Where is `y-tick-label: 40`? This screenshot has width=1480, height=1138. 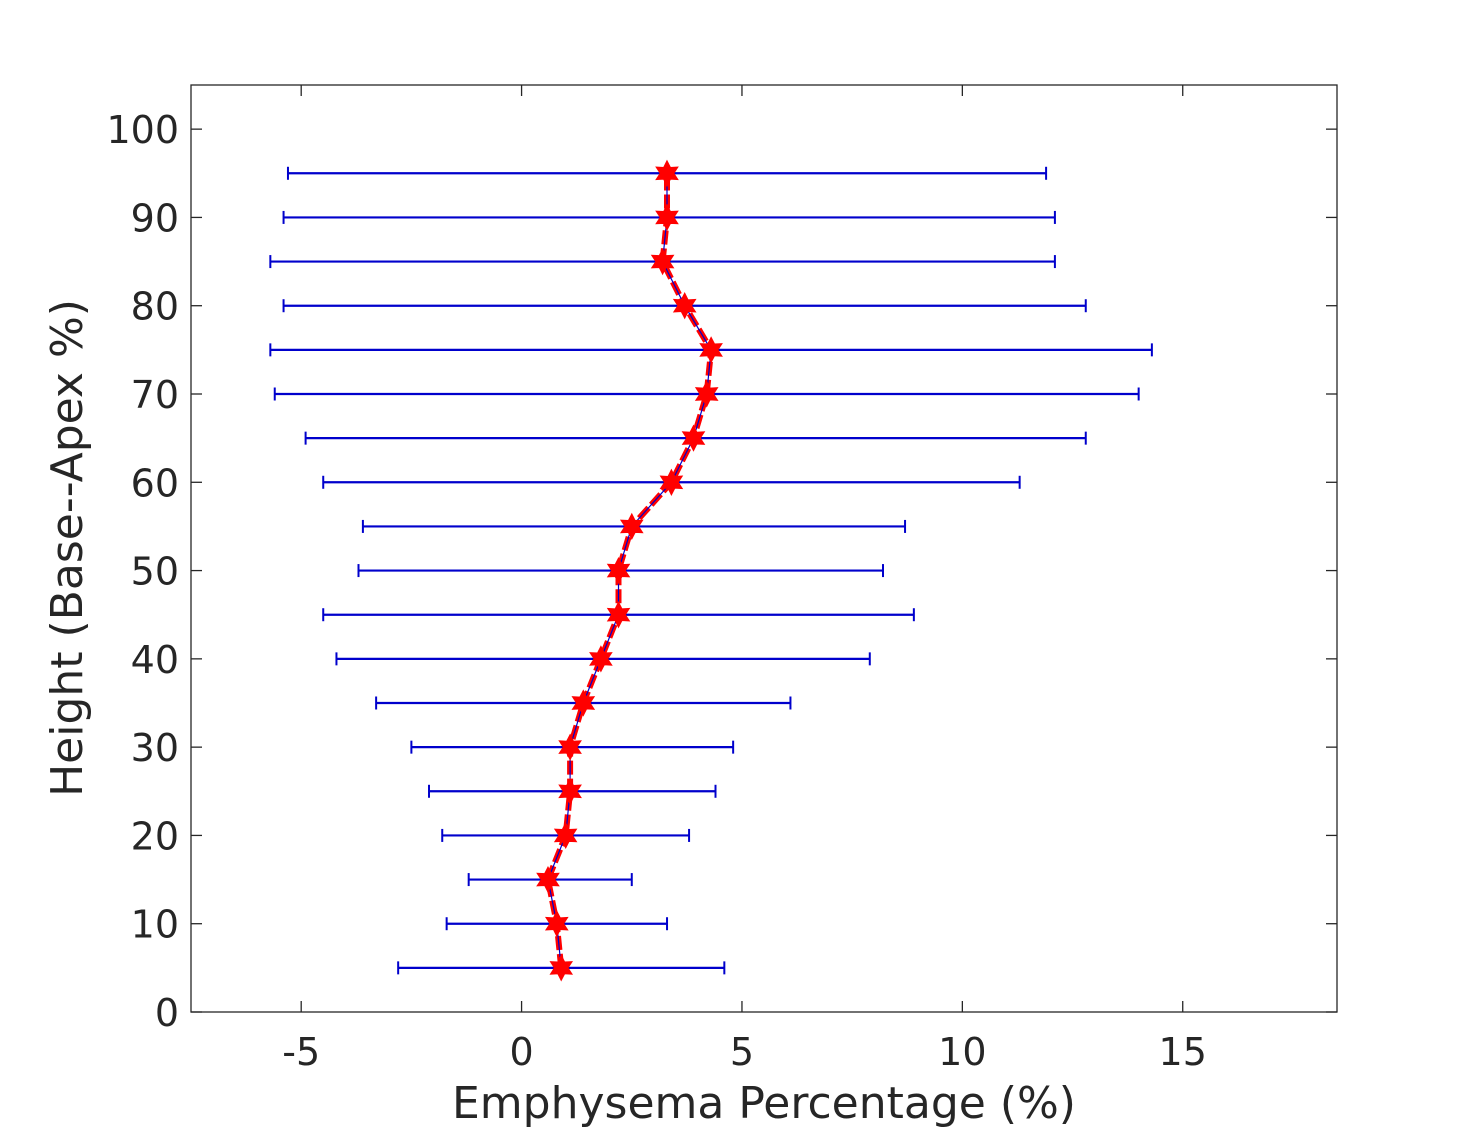 y-tick-label: 40 is located at coordinates (155, 660).